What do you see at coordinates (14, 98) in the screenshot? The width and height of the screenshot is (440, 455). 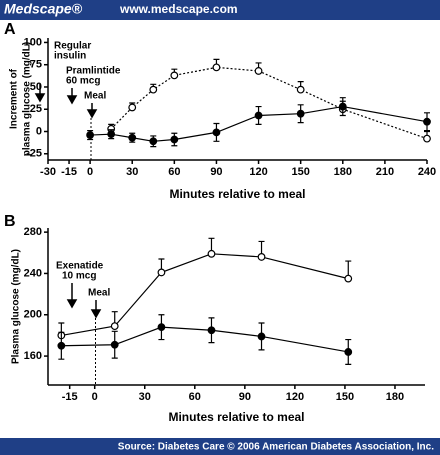 I see `y-axis-title: Increment of` at bounding box center [14, 98].